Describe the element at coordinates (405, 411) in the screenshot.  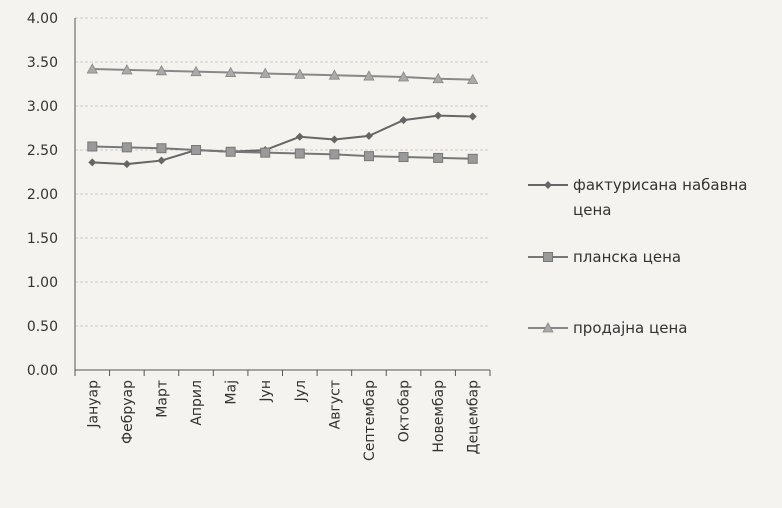
I see `x-tick-label: Октобар` at that location.